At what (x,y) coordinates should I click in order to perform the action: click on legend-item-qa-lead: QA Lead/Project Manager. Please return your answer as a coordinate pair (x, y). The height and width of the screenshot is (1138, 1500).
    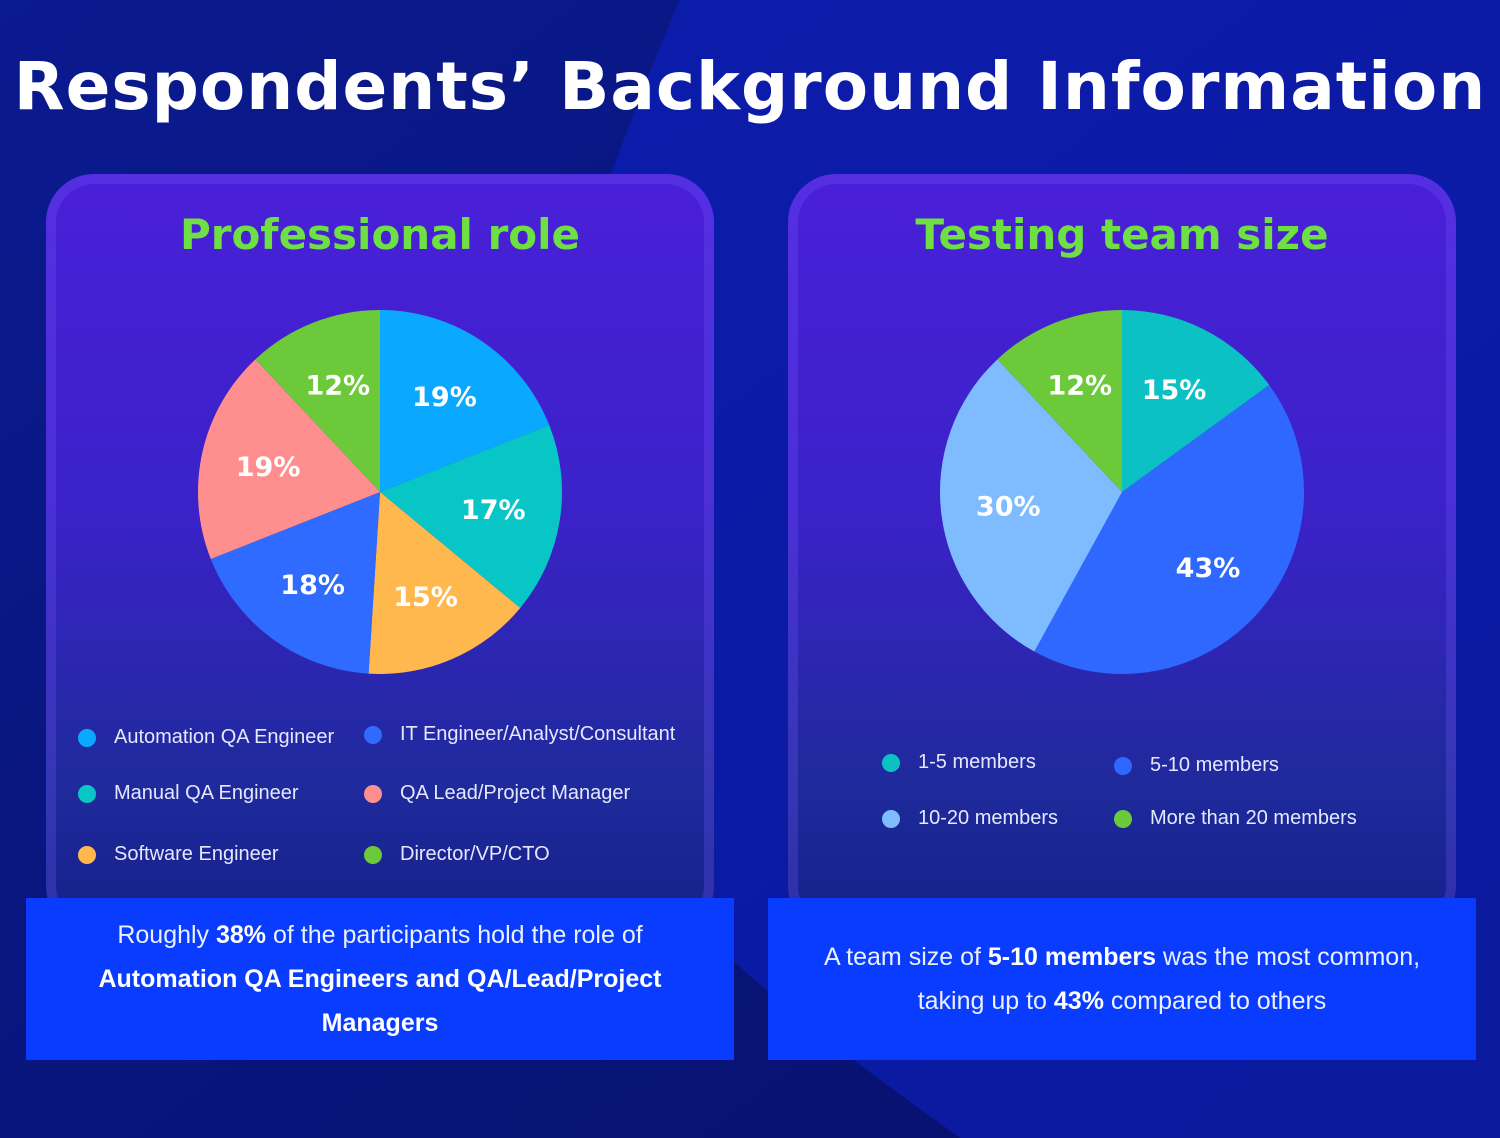
    Looking at the image, I should click on (497, 793).